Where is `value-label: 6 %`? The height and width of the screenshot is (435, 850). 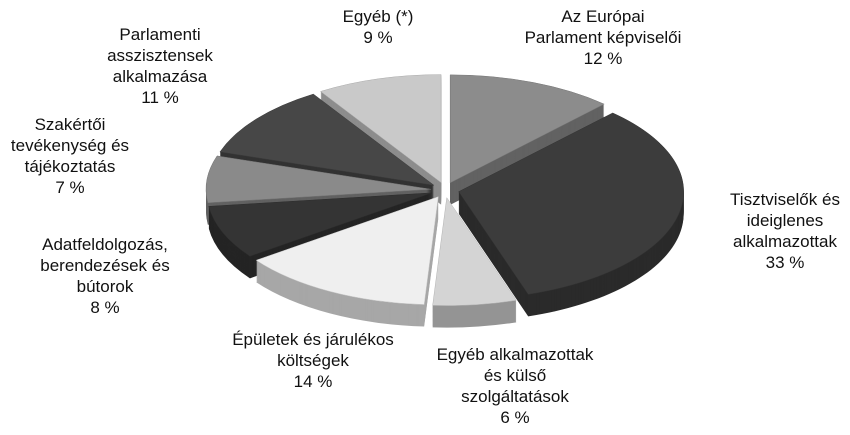
value-label: 6 % is located at coordinates (514, 417).